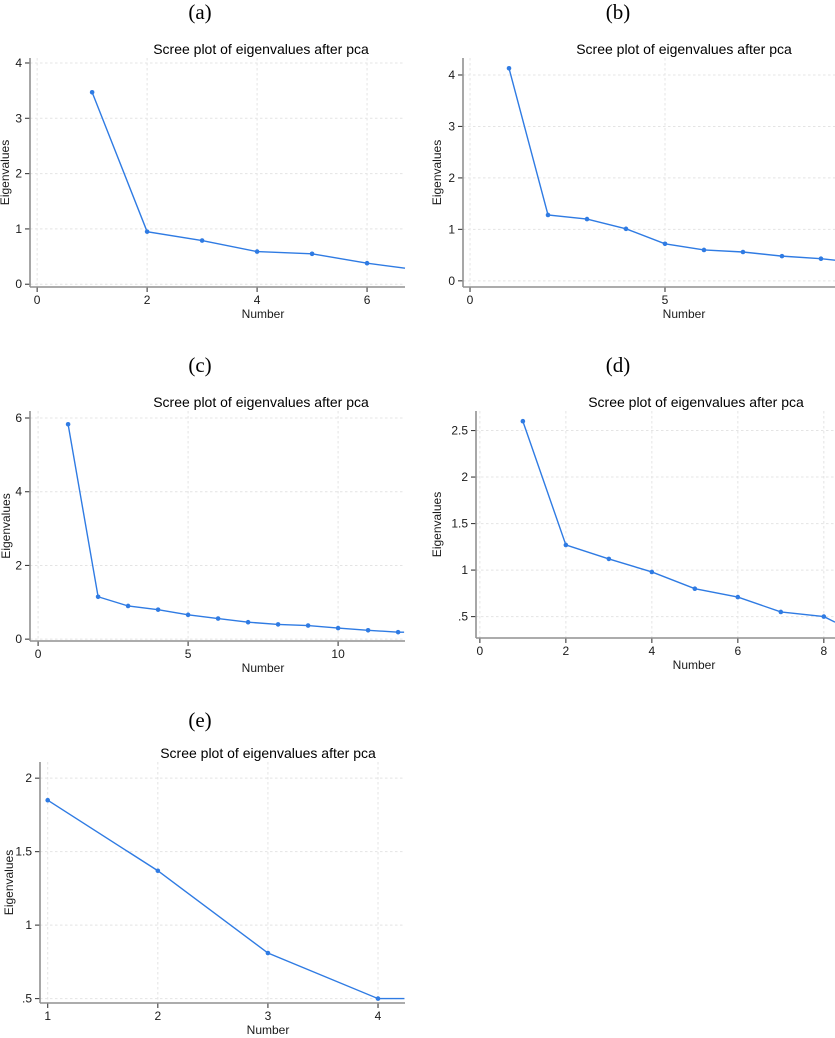 Image resolution: width=835 pixels, height=1038 pixels. I want to click on x-tick-label: 5, so click(188, 654).